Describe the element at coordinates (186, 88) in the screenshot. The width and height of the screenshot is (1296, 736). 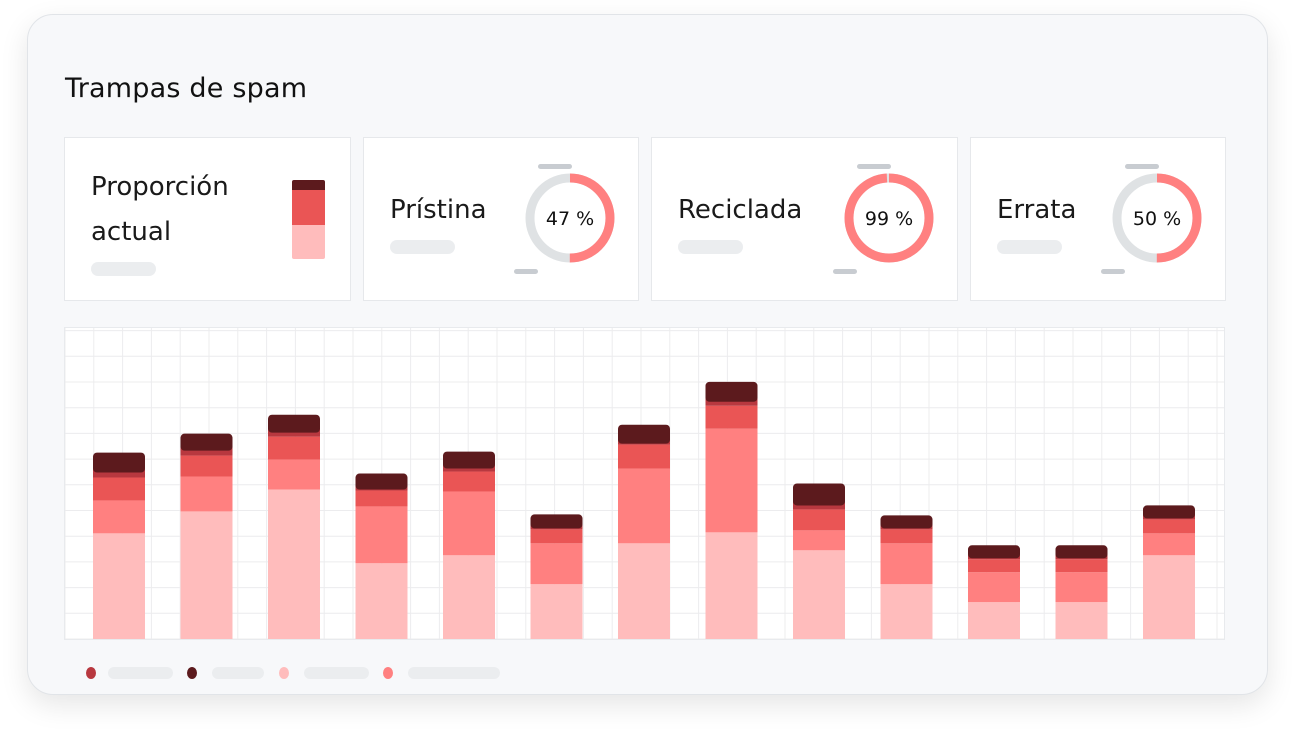
I see `panel-title: Trampas de spam` at that location.